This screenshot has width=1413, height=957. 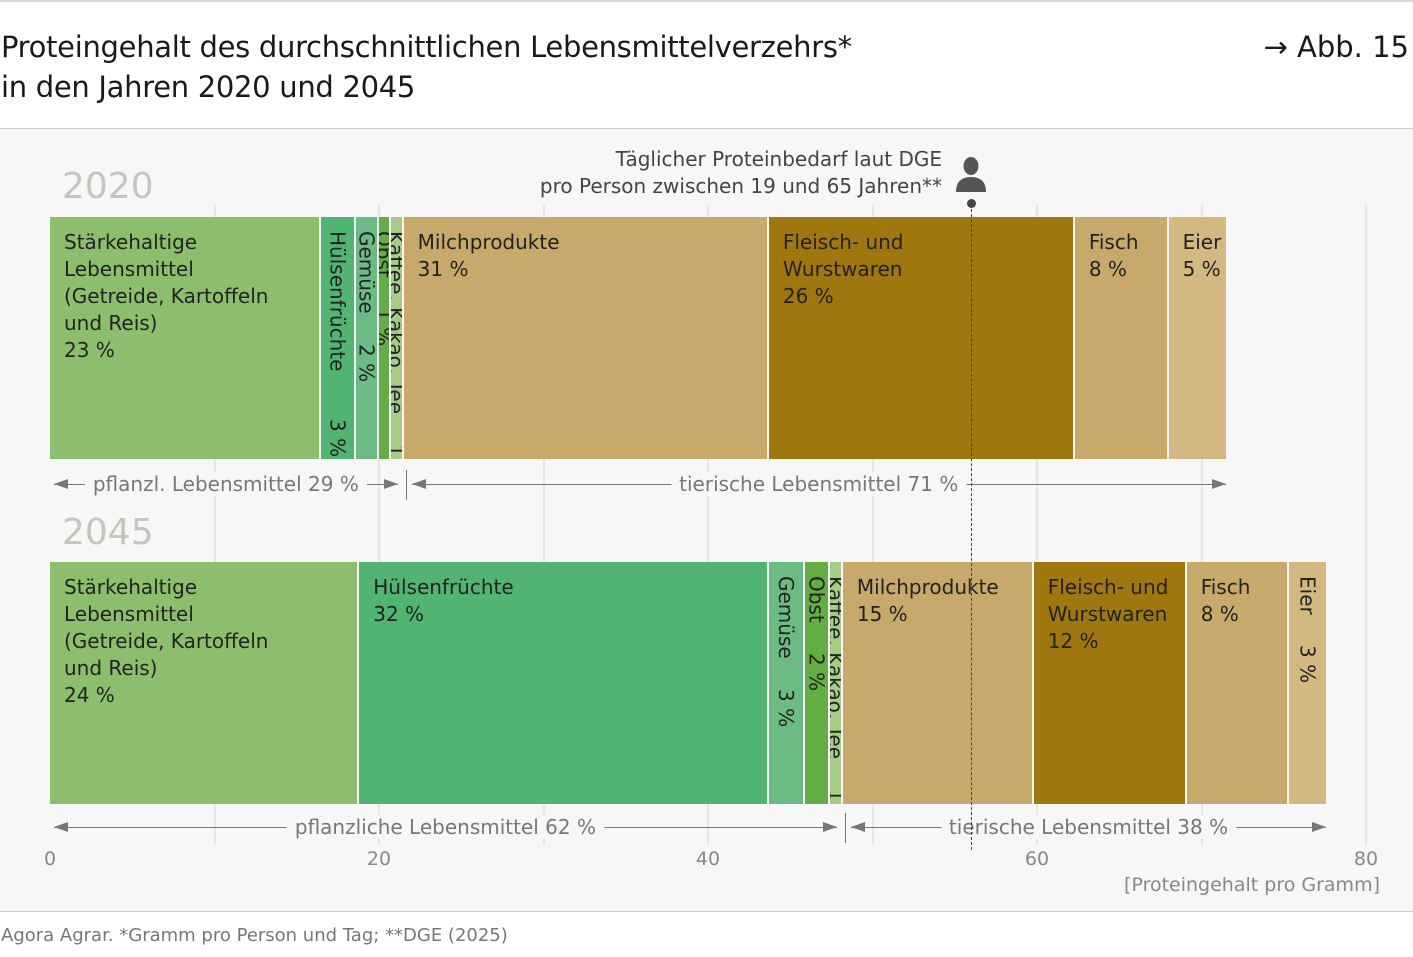 I want to click on bar-segment: Milchprodukte 31 %, so click(x=585, y=338).